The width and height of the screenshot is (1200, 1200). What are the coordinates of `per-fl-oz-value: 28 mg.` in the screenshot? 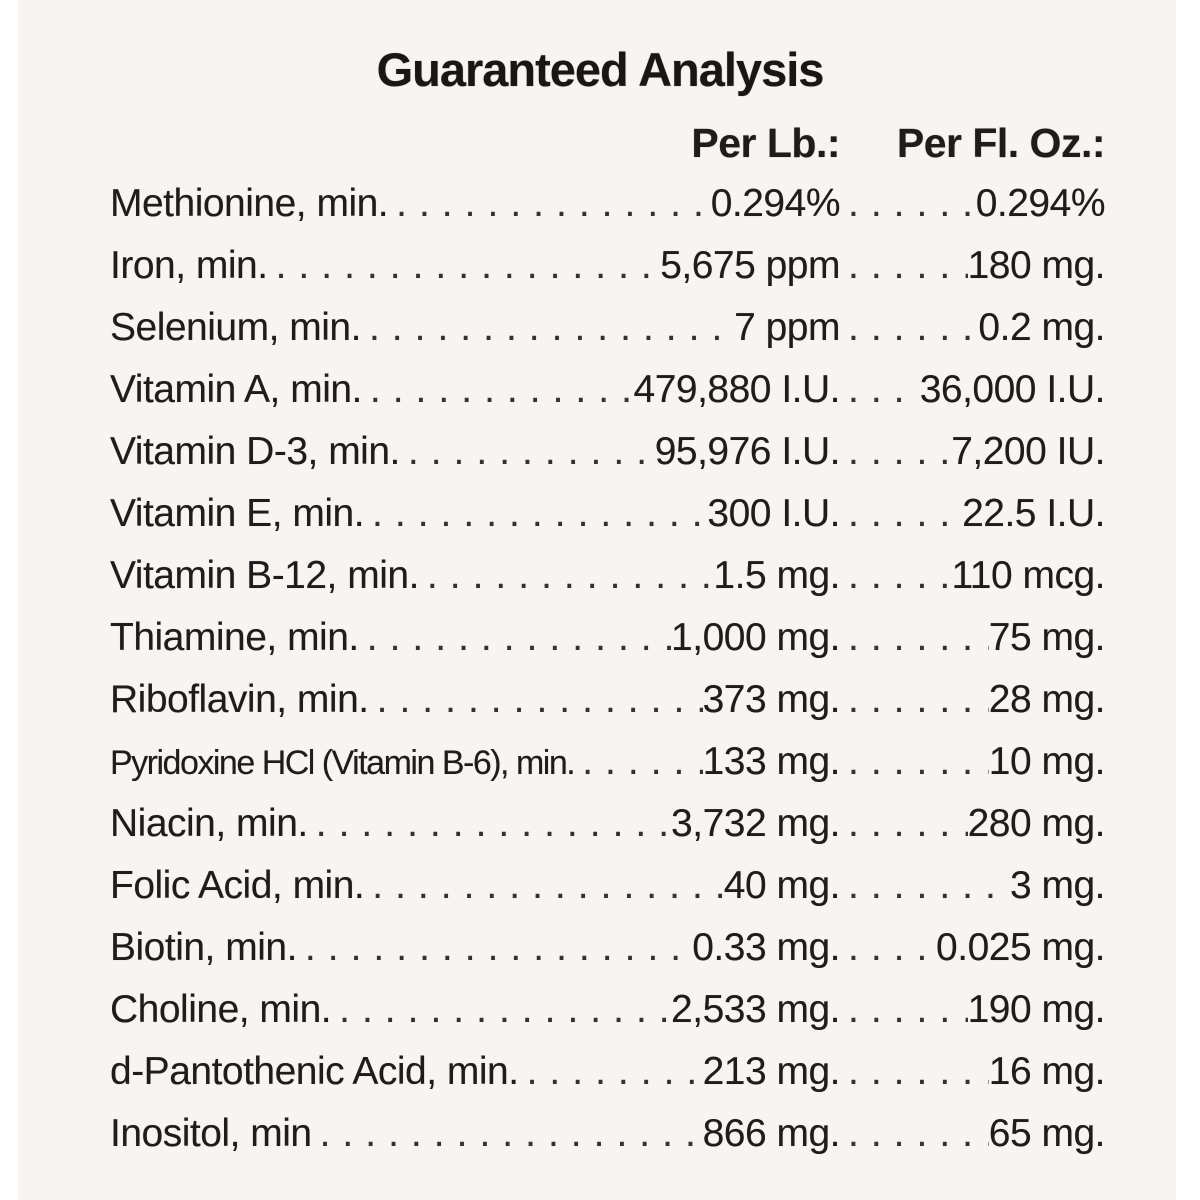 It's located at (1047, 699).